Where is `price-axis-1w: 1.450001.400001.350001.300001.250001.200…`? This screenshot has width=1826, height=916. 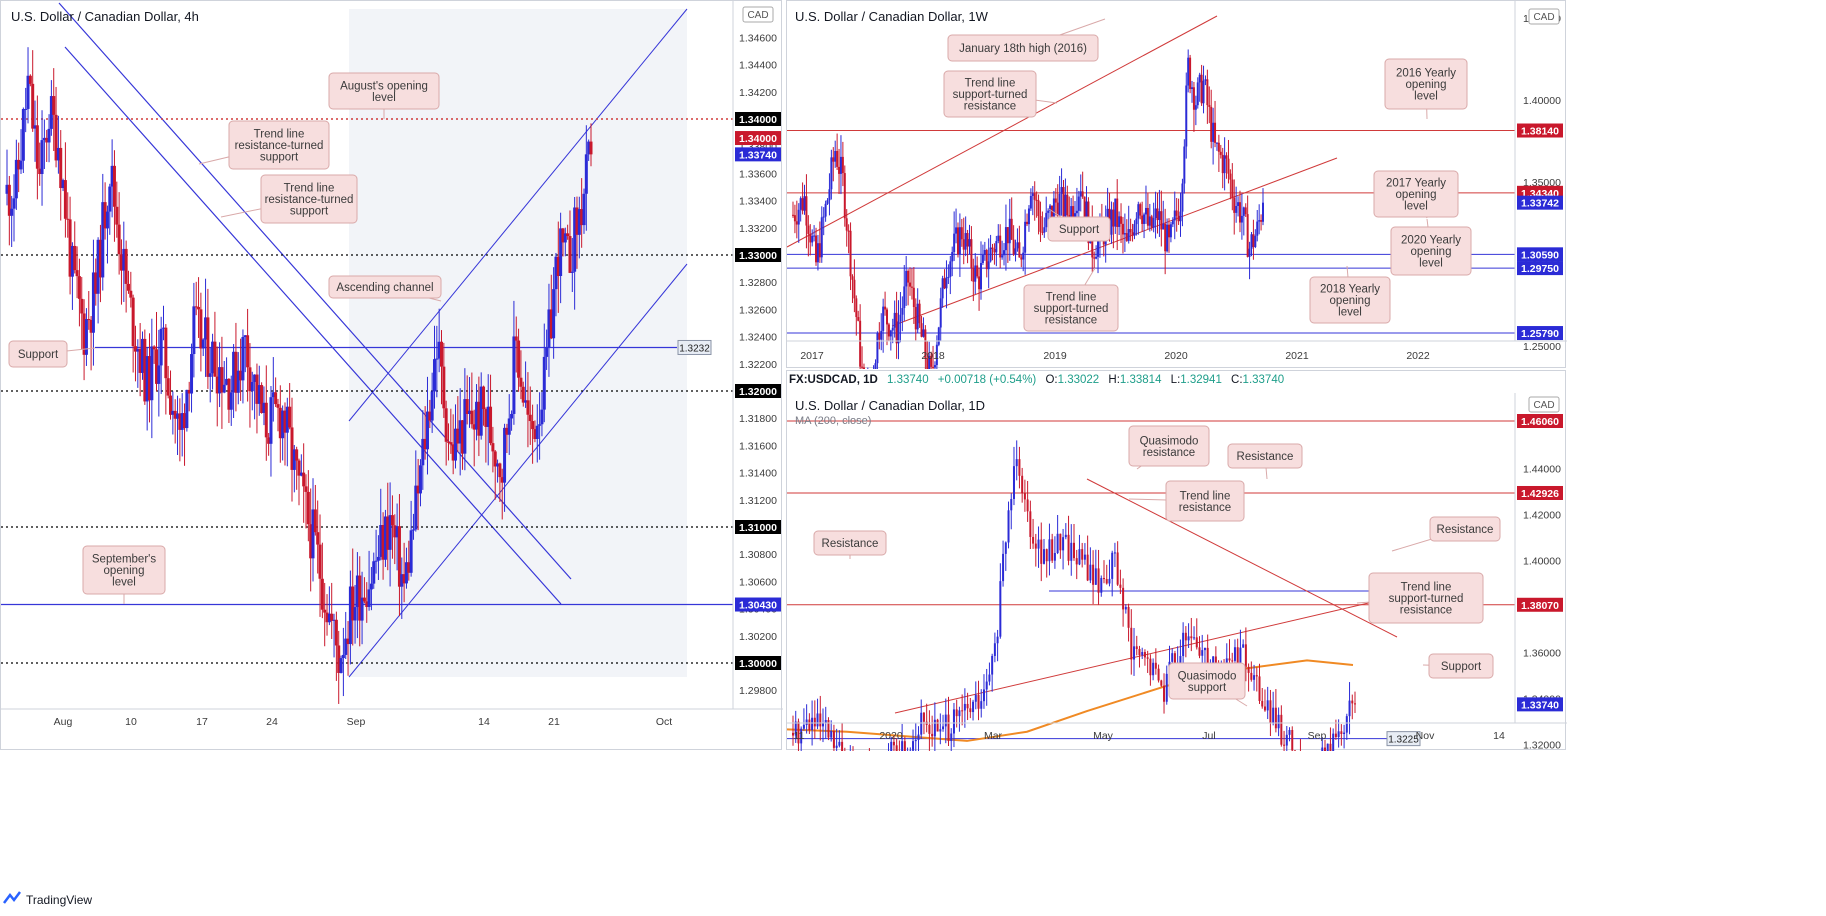
price-axis-1w: 1.450001.400001.350001.300001.250001.200… is located at coordinates (1539, 185).